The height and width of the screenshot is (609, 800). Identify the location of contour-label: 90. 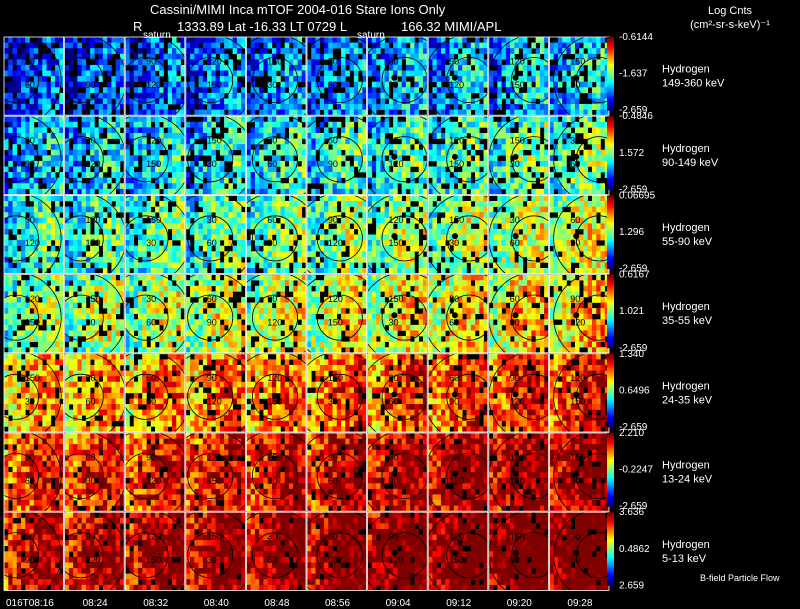
(333, 220).